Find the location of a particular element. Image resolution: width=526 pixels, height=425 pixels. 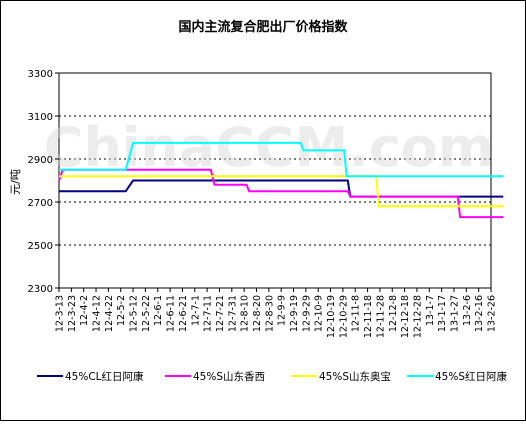

x-tick-label: 12-4-12 is located at coordinates (97, 313).